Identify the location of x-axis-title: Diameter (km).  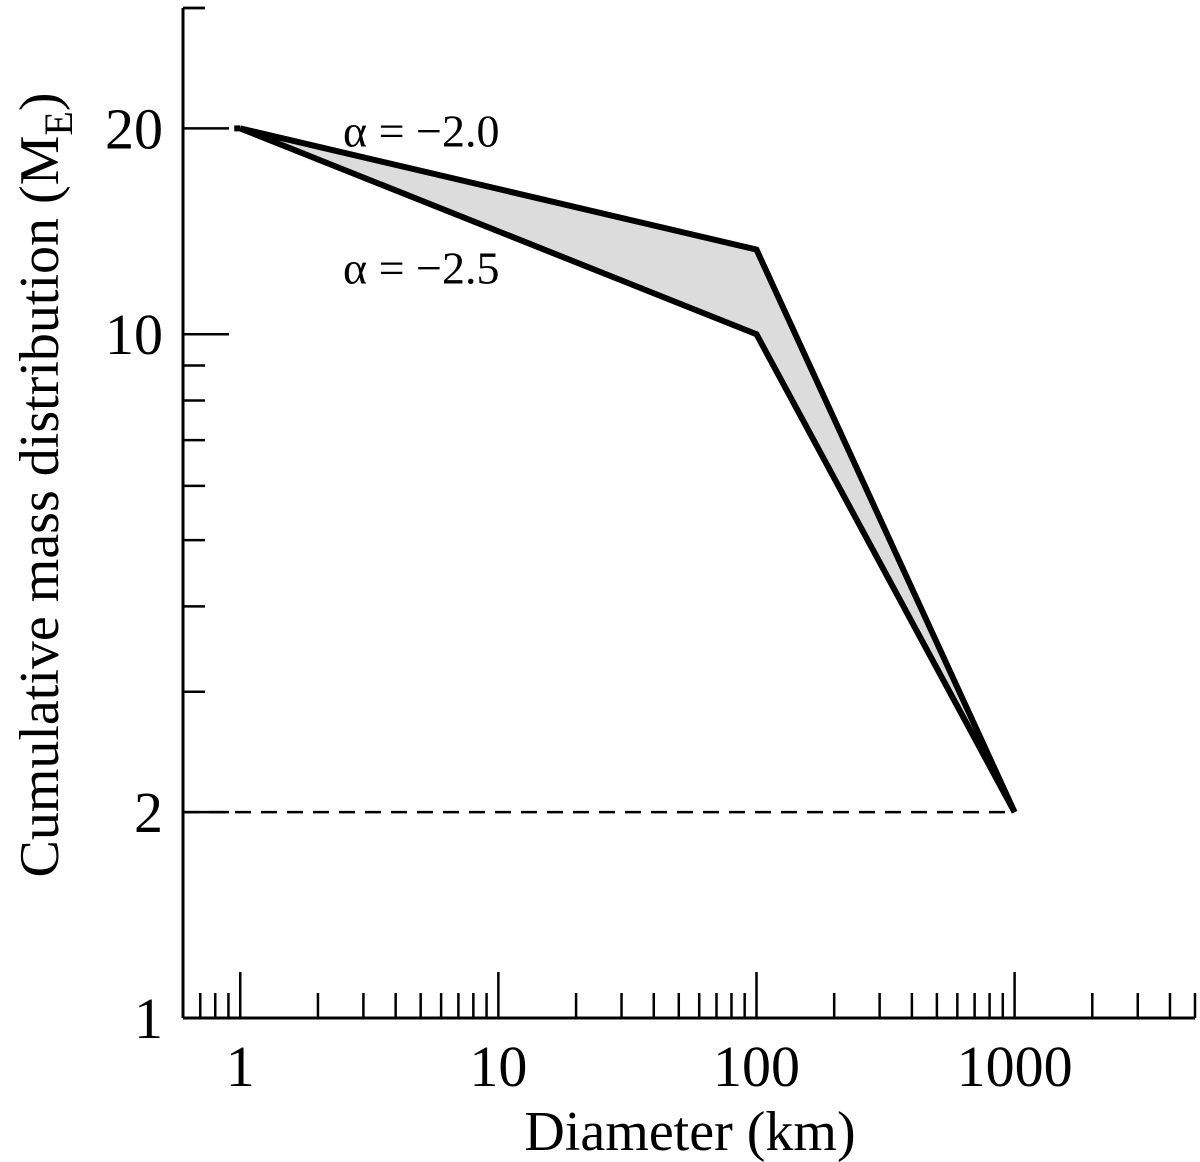
(689, 1131).